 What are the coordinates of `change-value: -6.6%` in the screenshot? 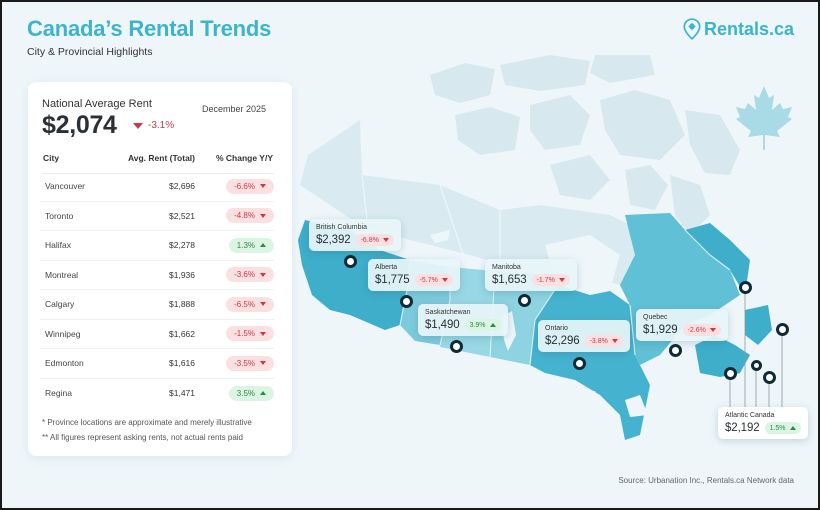 It's located at (244, 186).